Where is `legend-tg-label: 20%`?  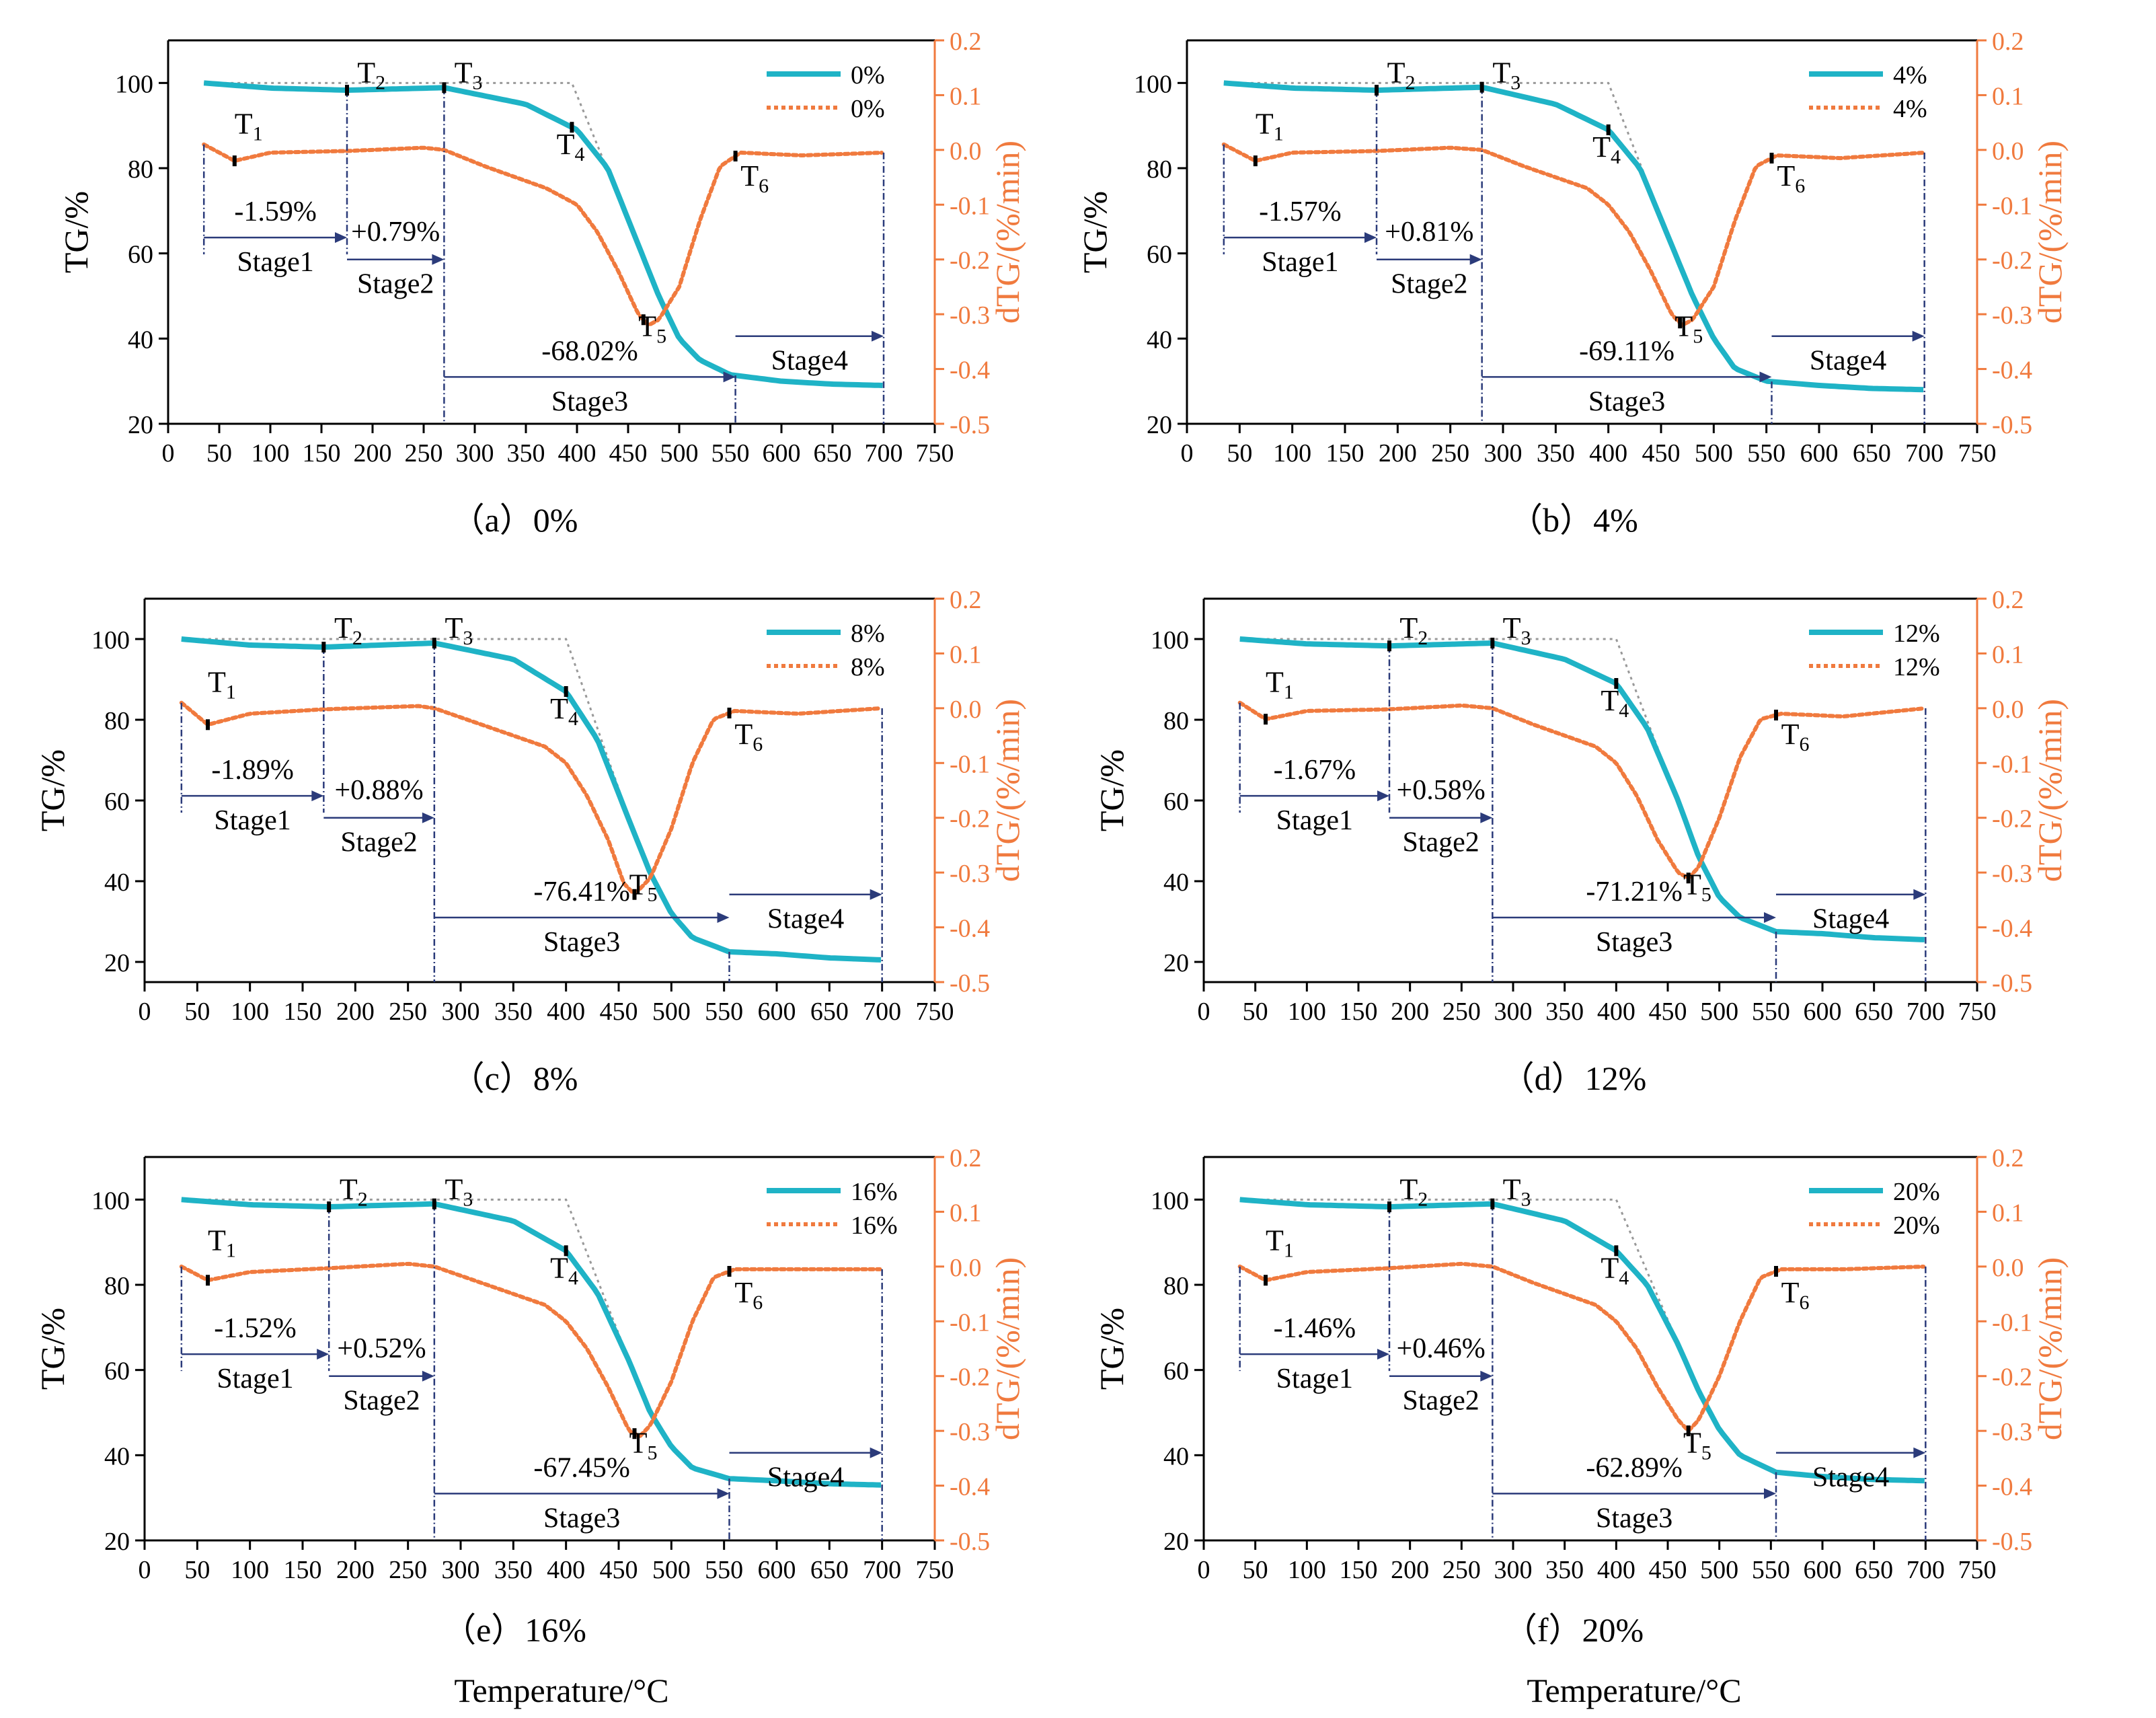 legend-tg-label: 20% is located at coordinates (1917, 1192).